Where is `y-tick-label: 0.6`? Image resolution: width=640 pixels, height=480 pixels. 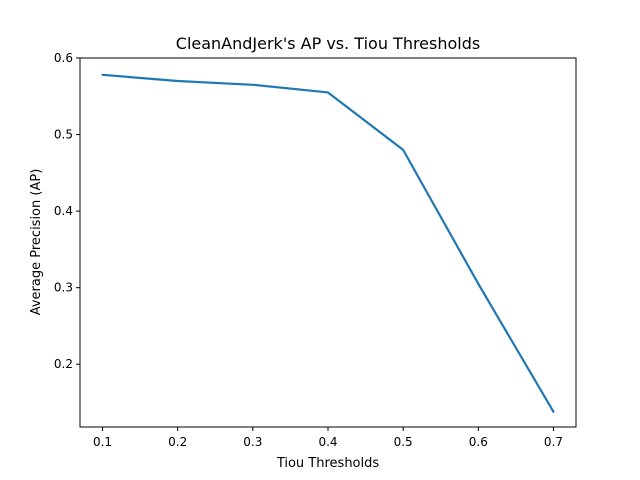 y-tick-label: 0.6 is located at coordinates (63, 58).